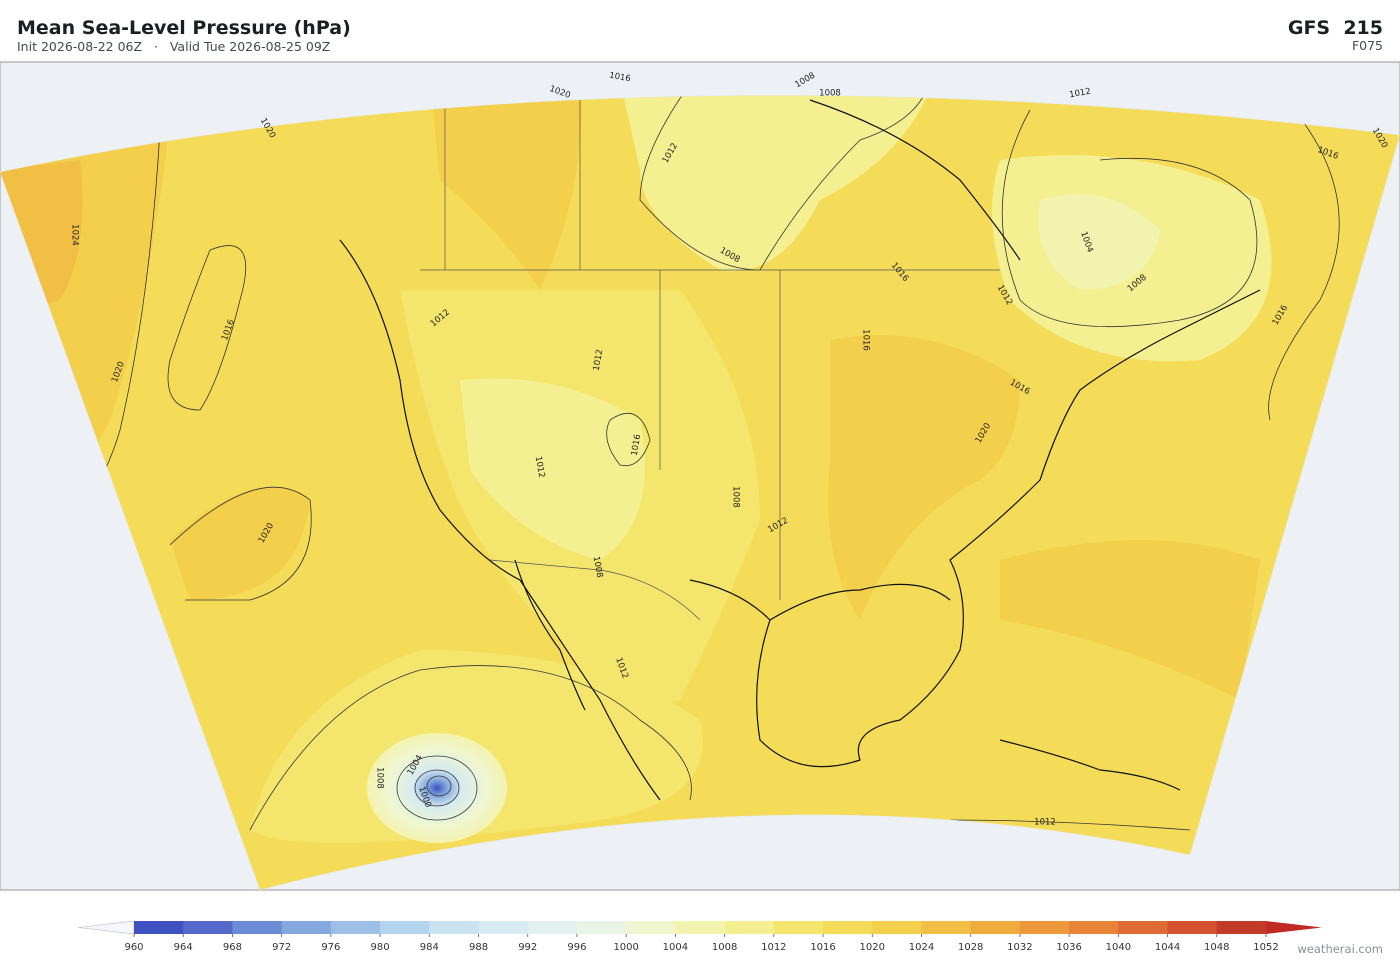 This screenshot has height=964, width=1400. I want to click on colorbar-tick-label: 1048, so click(1216, 947).